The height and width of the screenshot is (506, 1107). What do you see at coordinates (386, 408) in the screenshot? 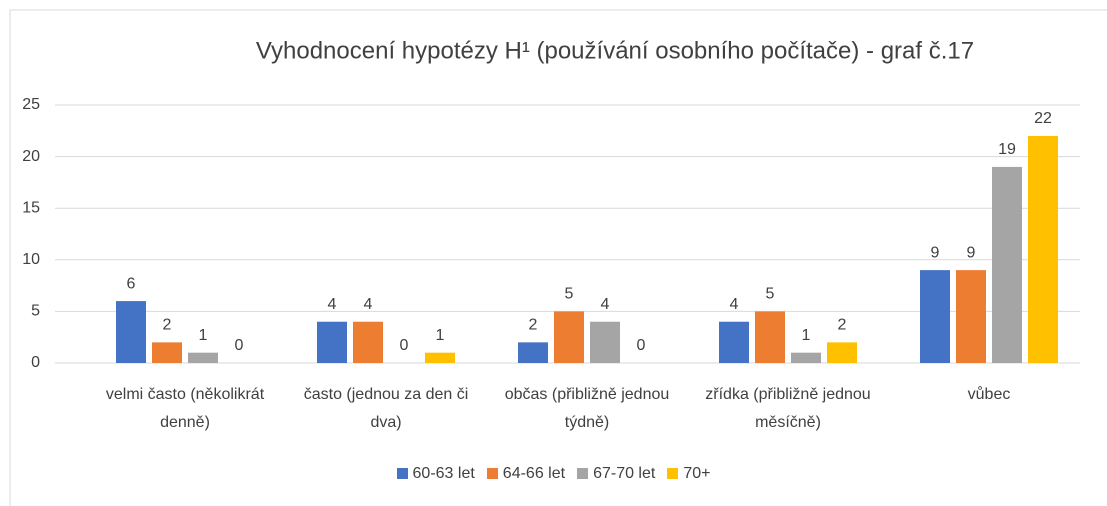
I see `x-tick-label: často (jednou za den či dva)` at bounding box center [386, 408].